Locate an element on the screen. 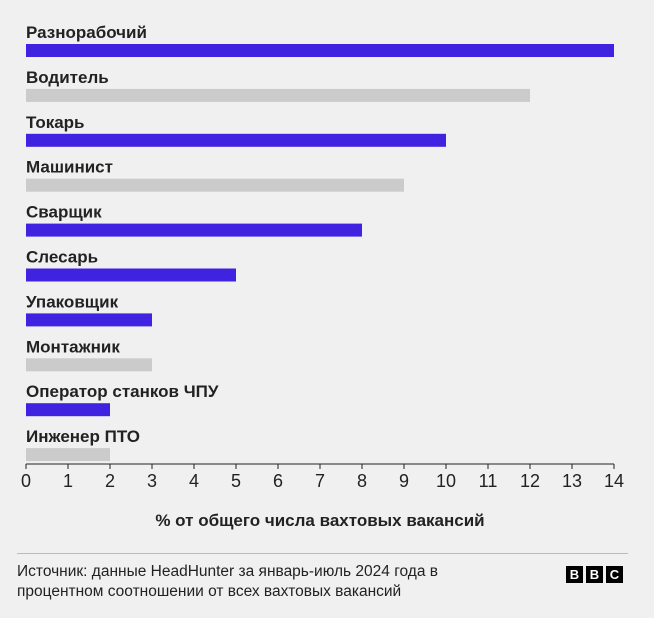 The image size is (654, 618). x-tick-label: 11 is located at coordinates (488, 481).